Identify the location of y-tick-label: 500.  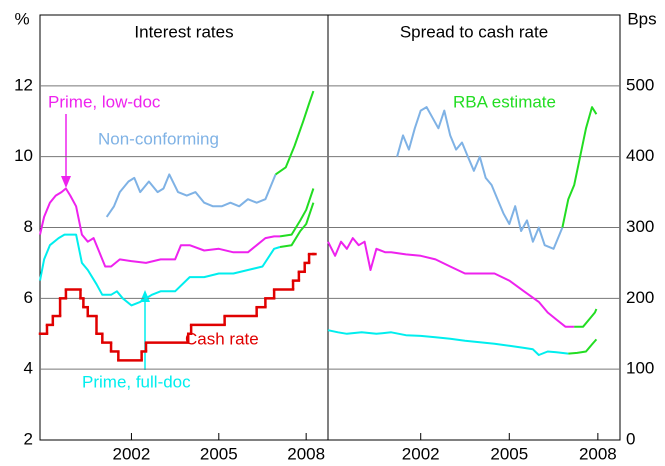
(640, 84).